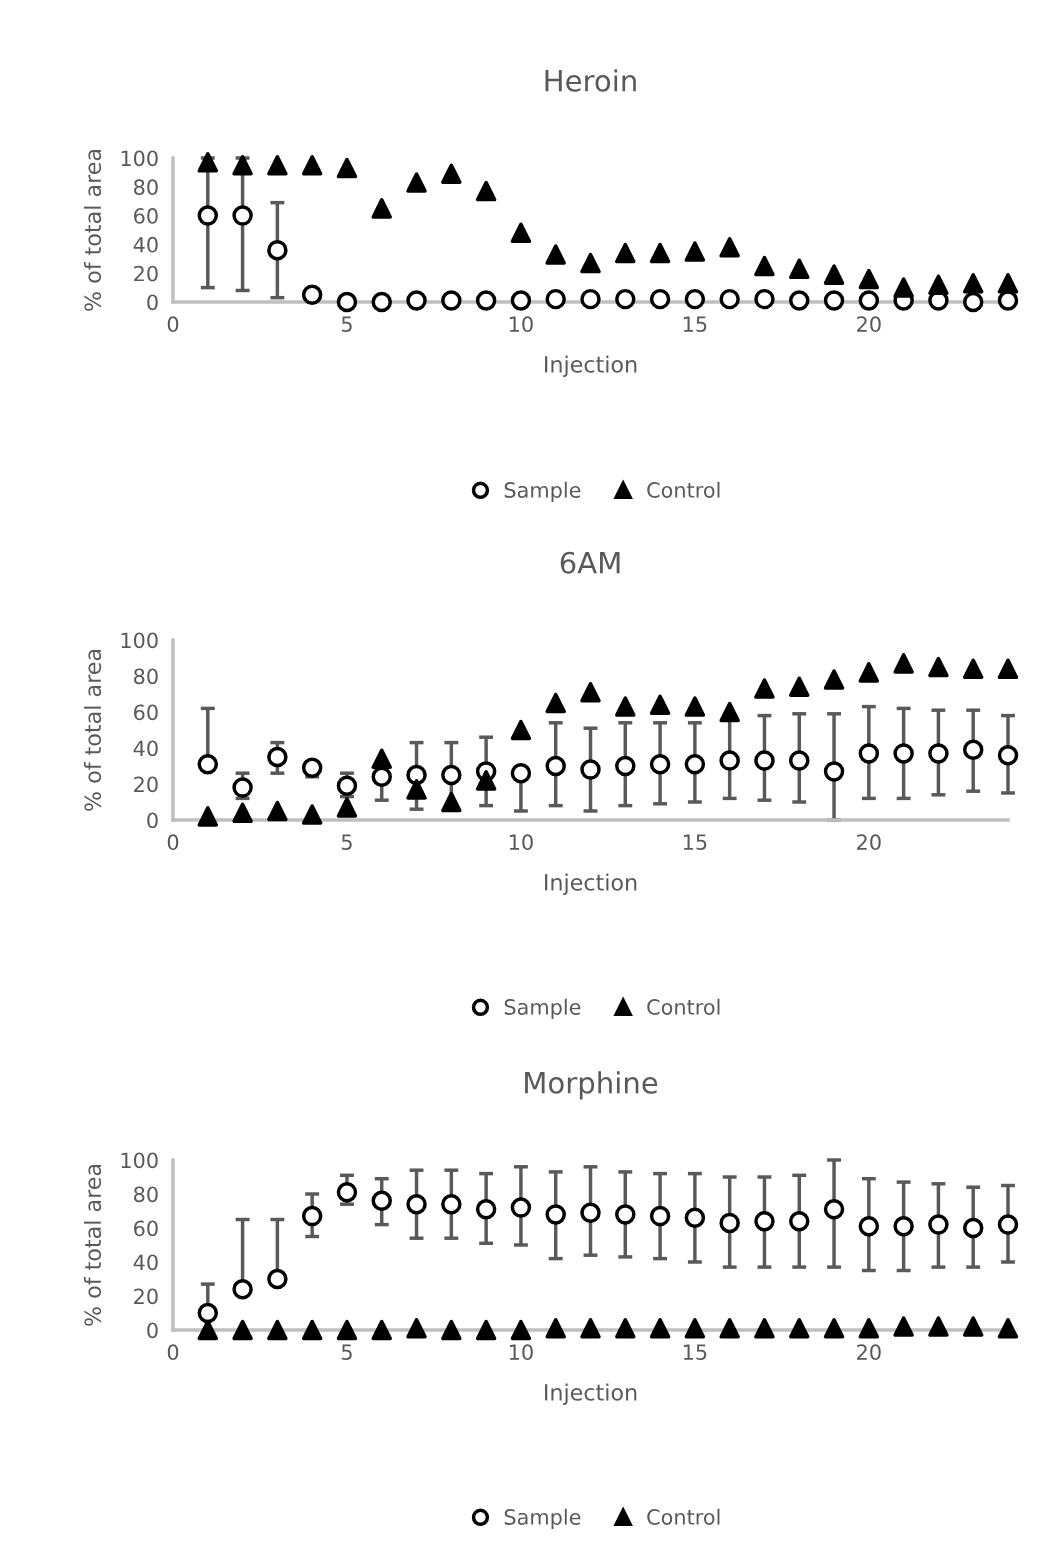  Describe the element at coordinates (146, 216) in the screenshot. I see `y-tick-label: 60` at that location.